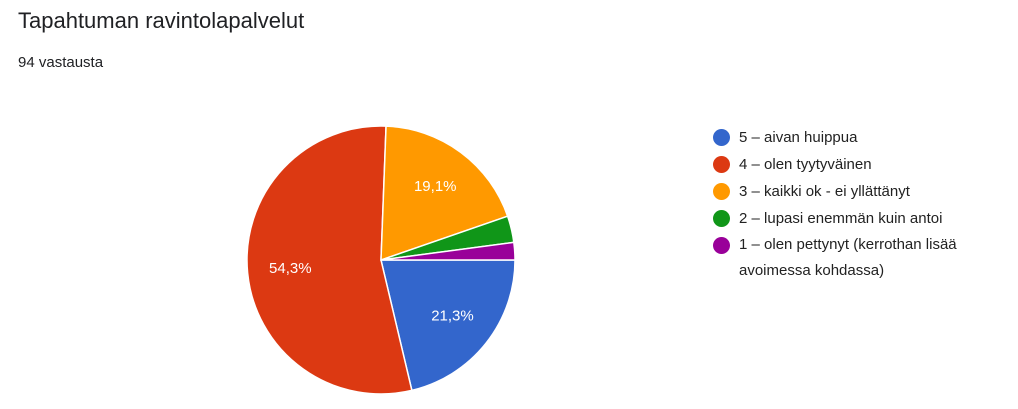 This screenshot has width=1018, height=409. What do you see at coordinates (61, 62) in the screenshot?
I see `chart-subtitle: 94 vastausta` at bounding box center [61, 62].